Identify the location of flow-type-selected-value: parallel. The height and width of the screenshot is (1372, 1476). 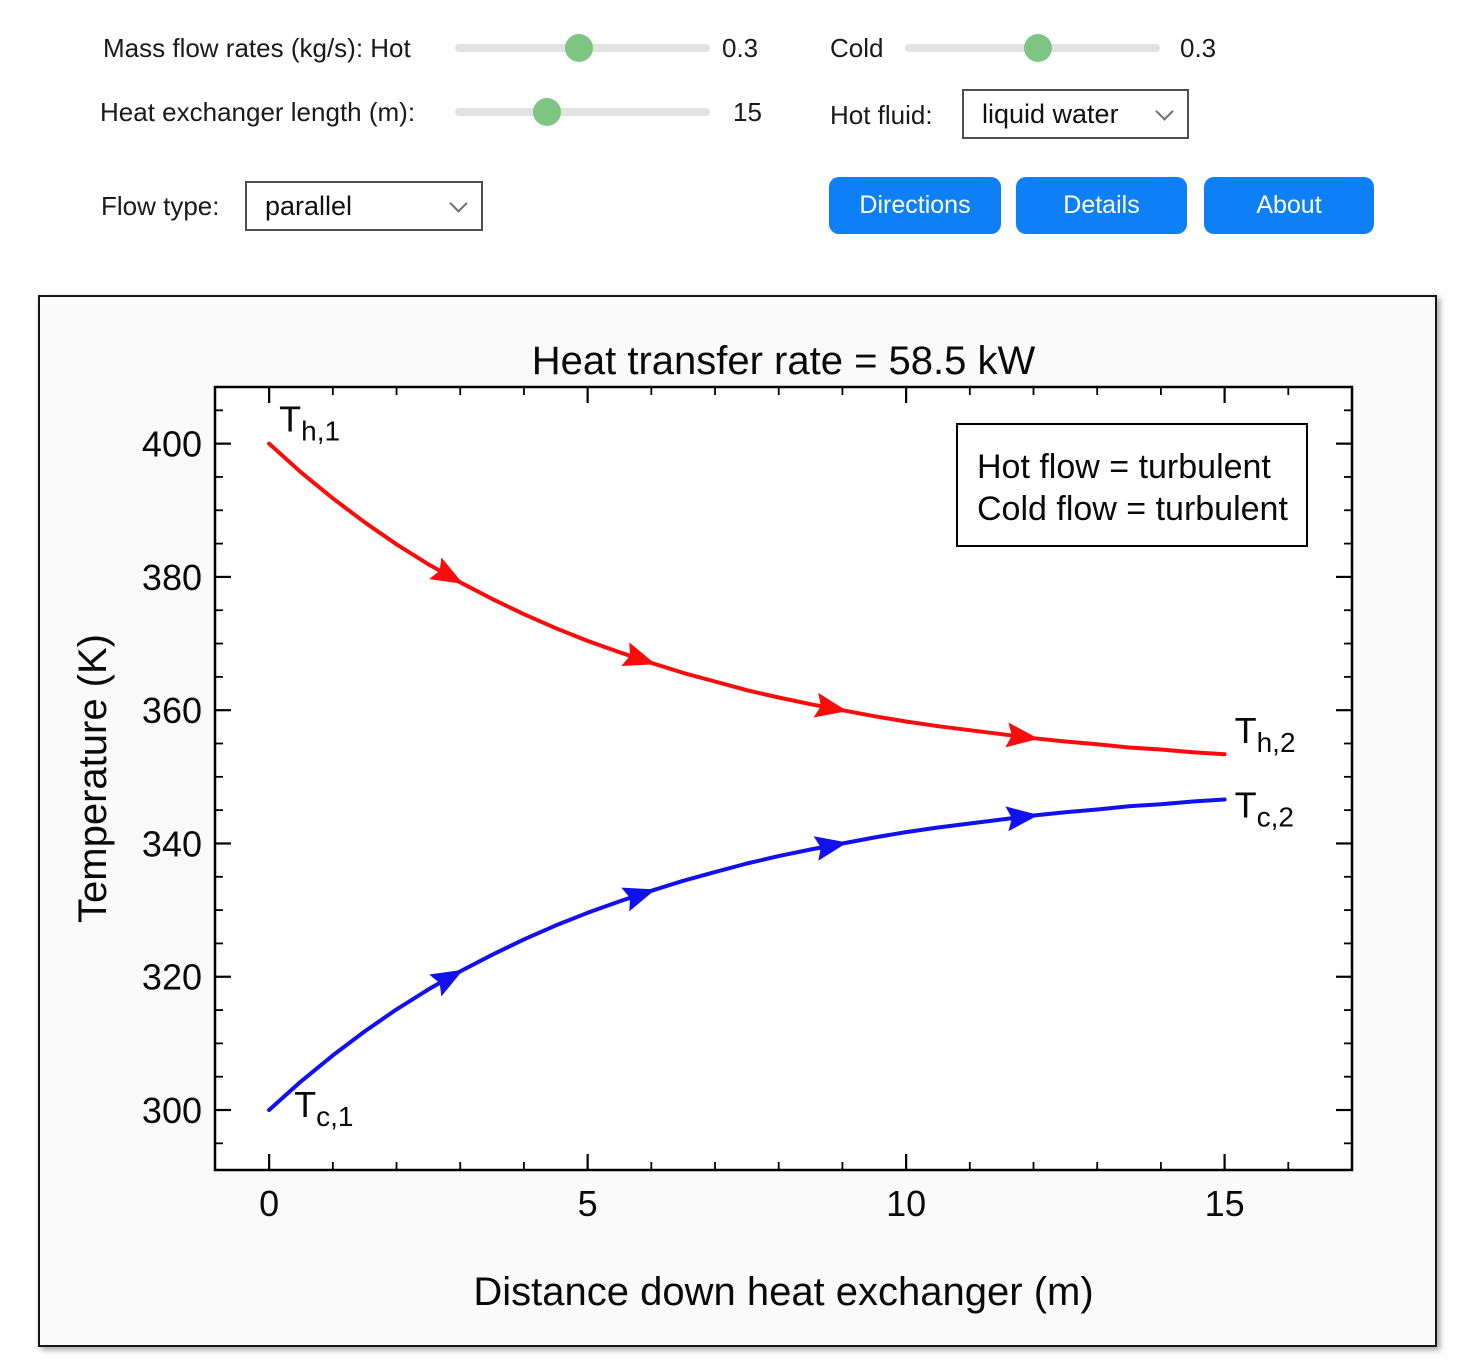
(309, 205).